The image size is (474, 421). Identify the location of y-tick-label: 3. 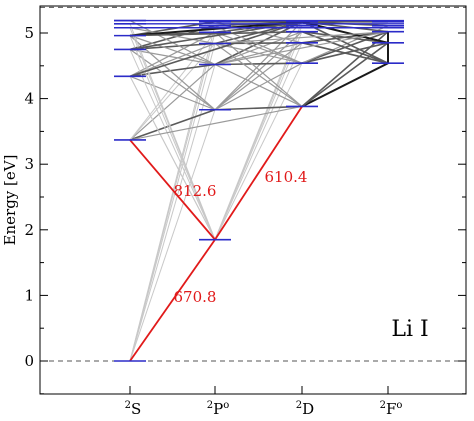
(29, 164).